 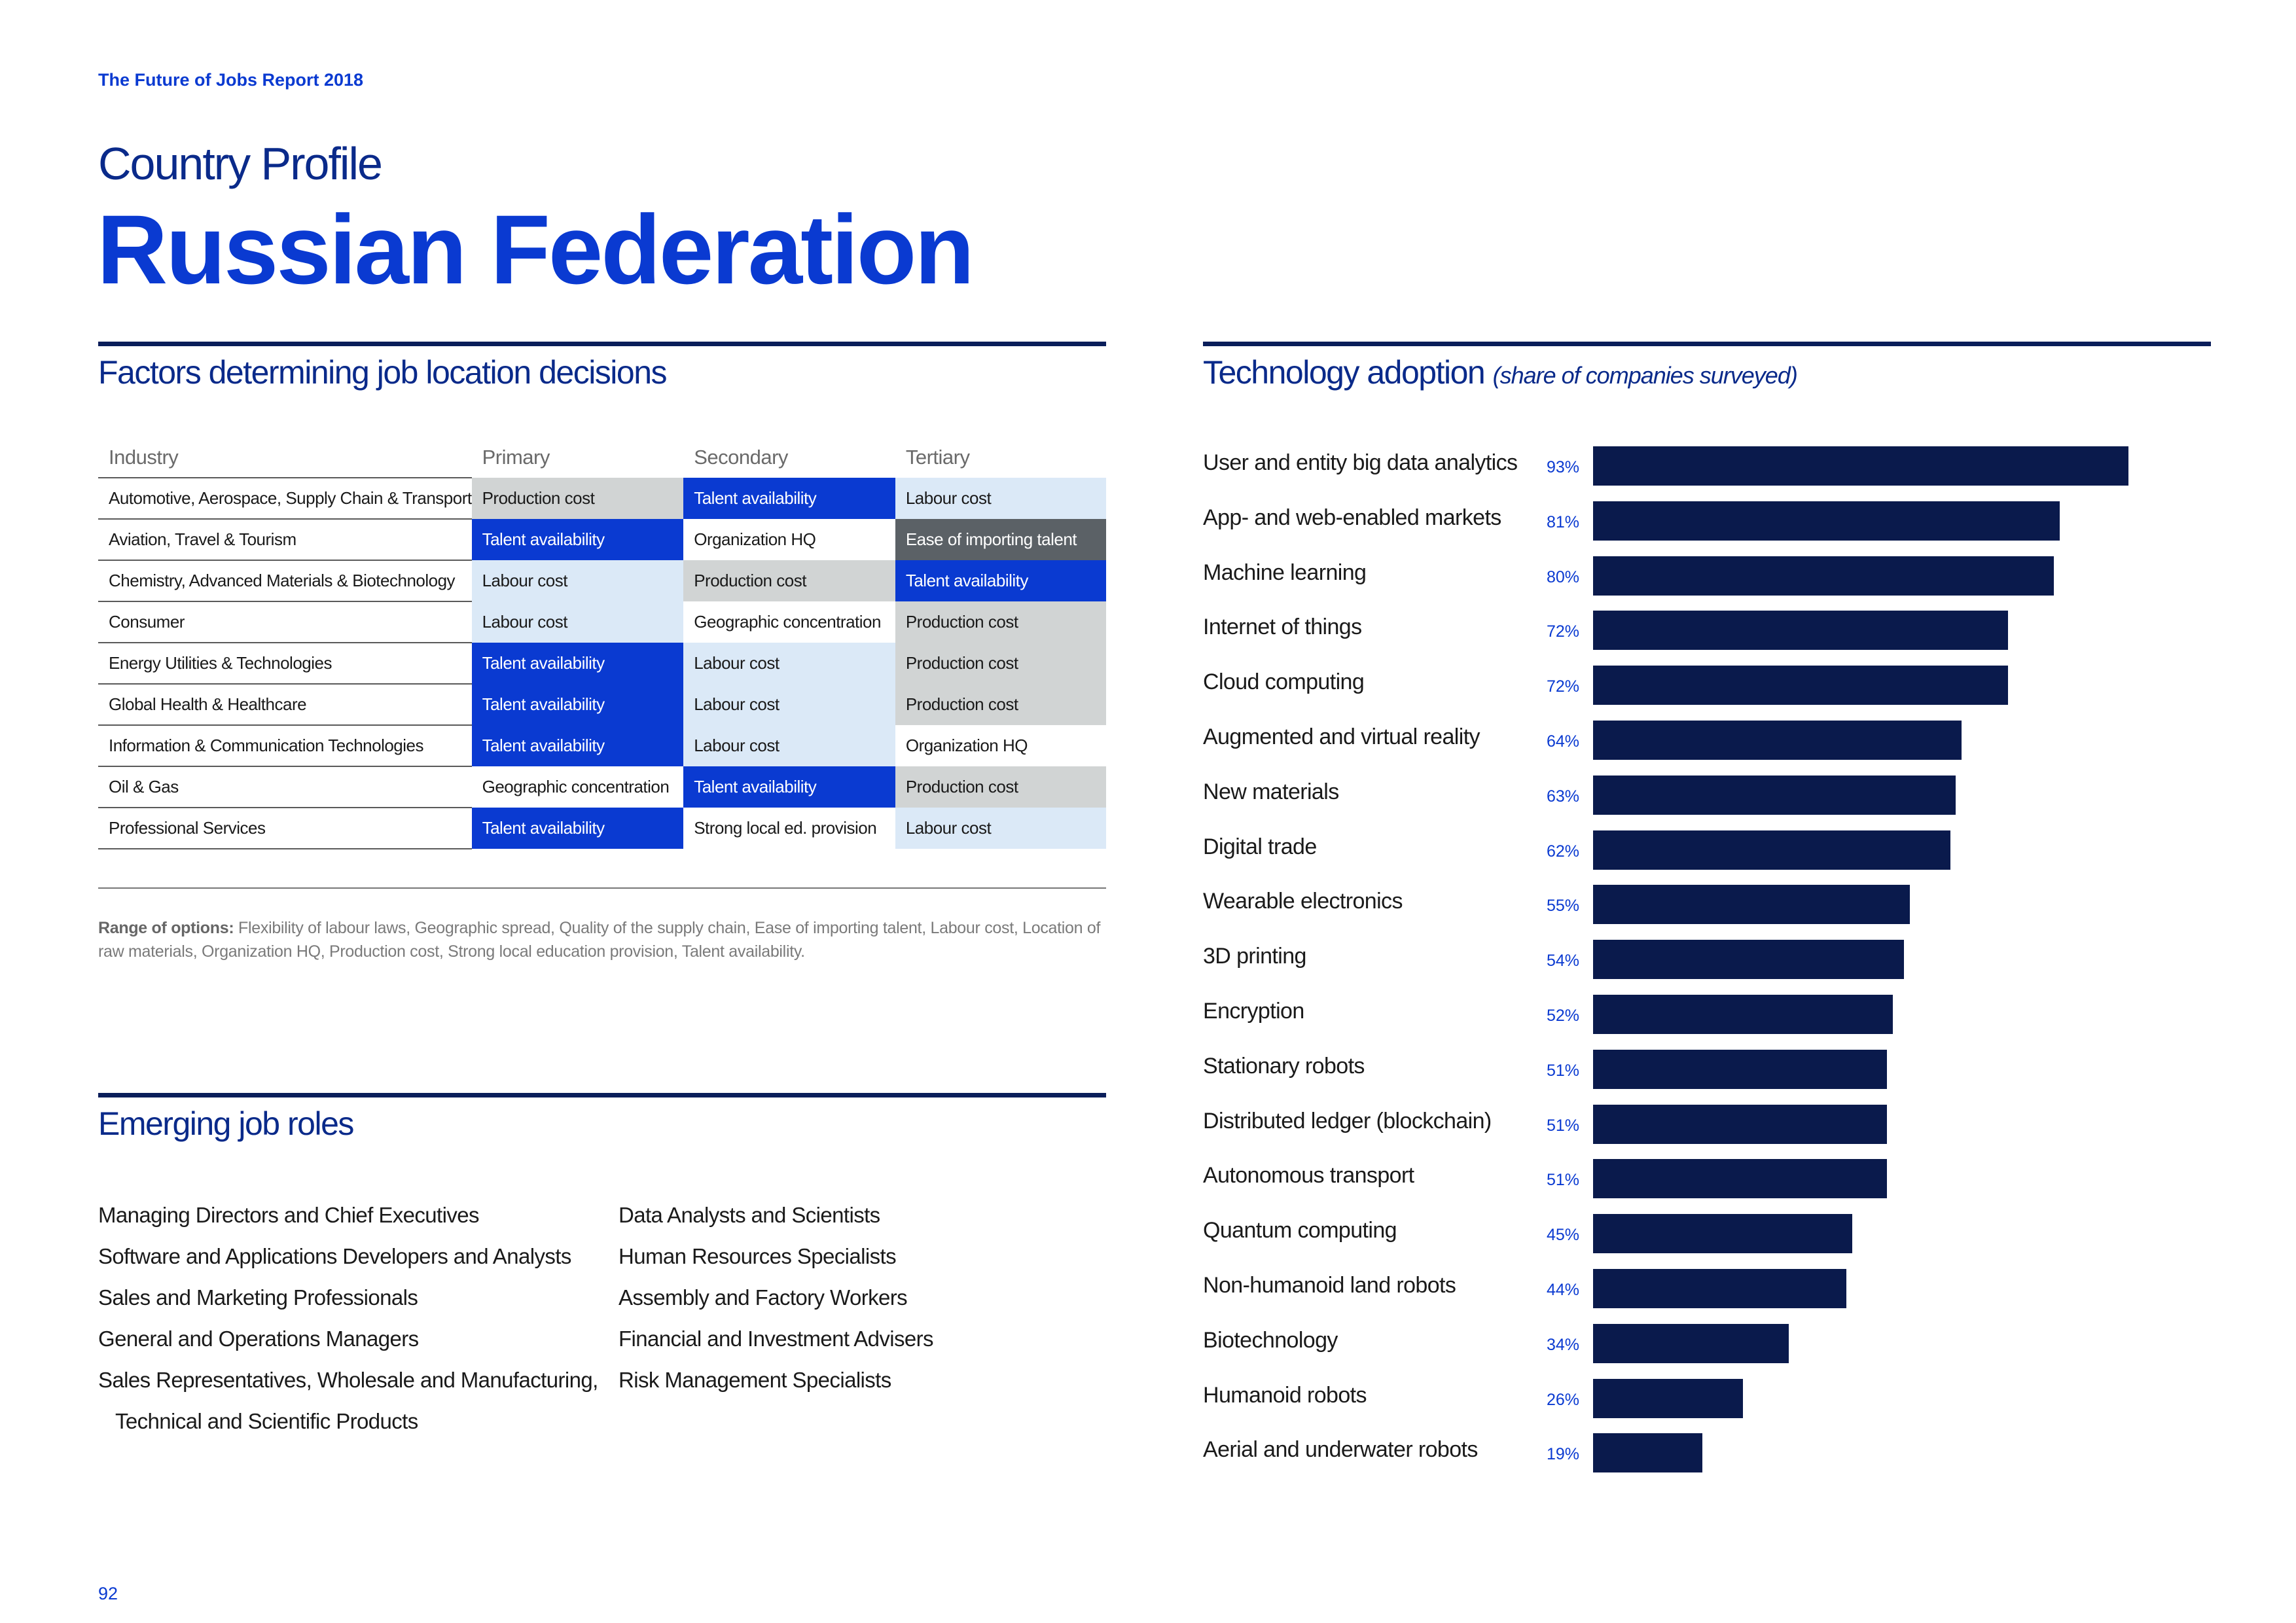 What do you see at coordinates (1694, 959) in the screenshot?
I see `chart-row: 3D printing 54%` at bounding box center [1694, 959].